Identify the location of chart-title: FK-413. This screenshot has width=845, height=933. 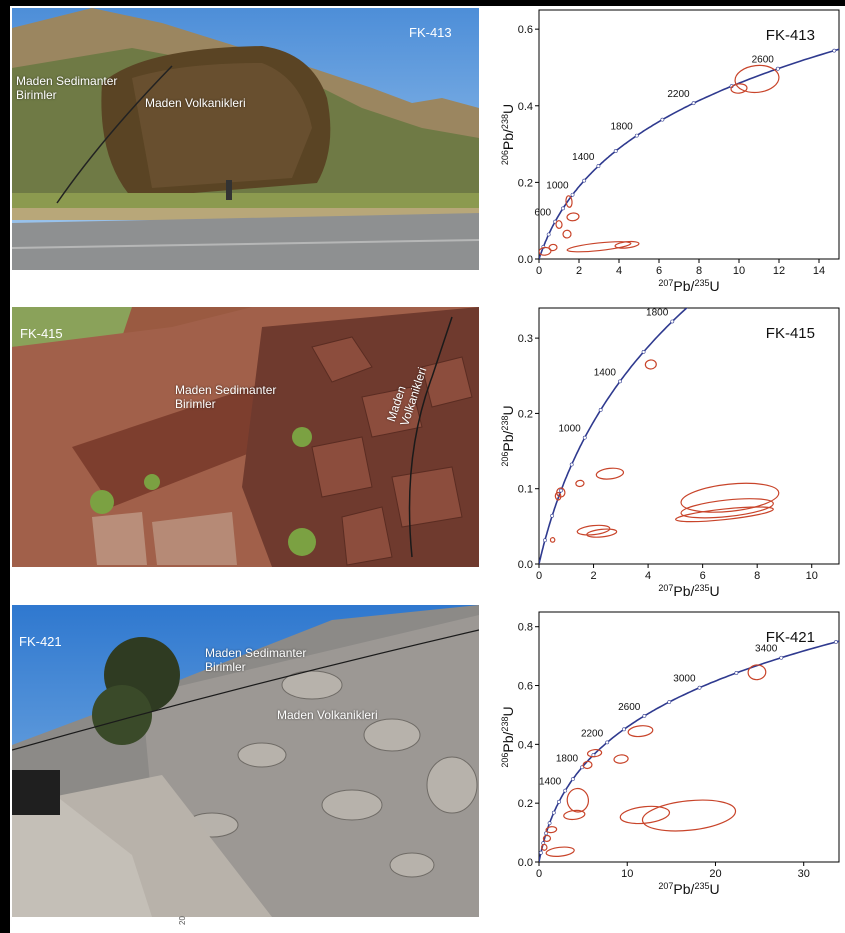
(790, 35).